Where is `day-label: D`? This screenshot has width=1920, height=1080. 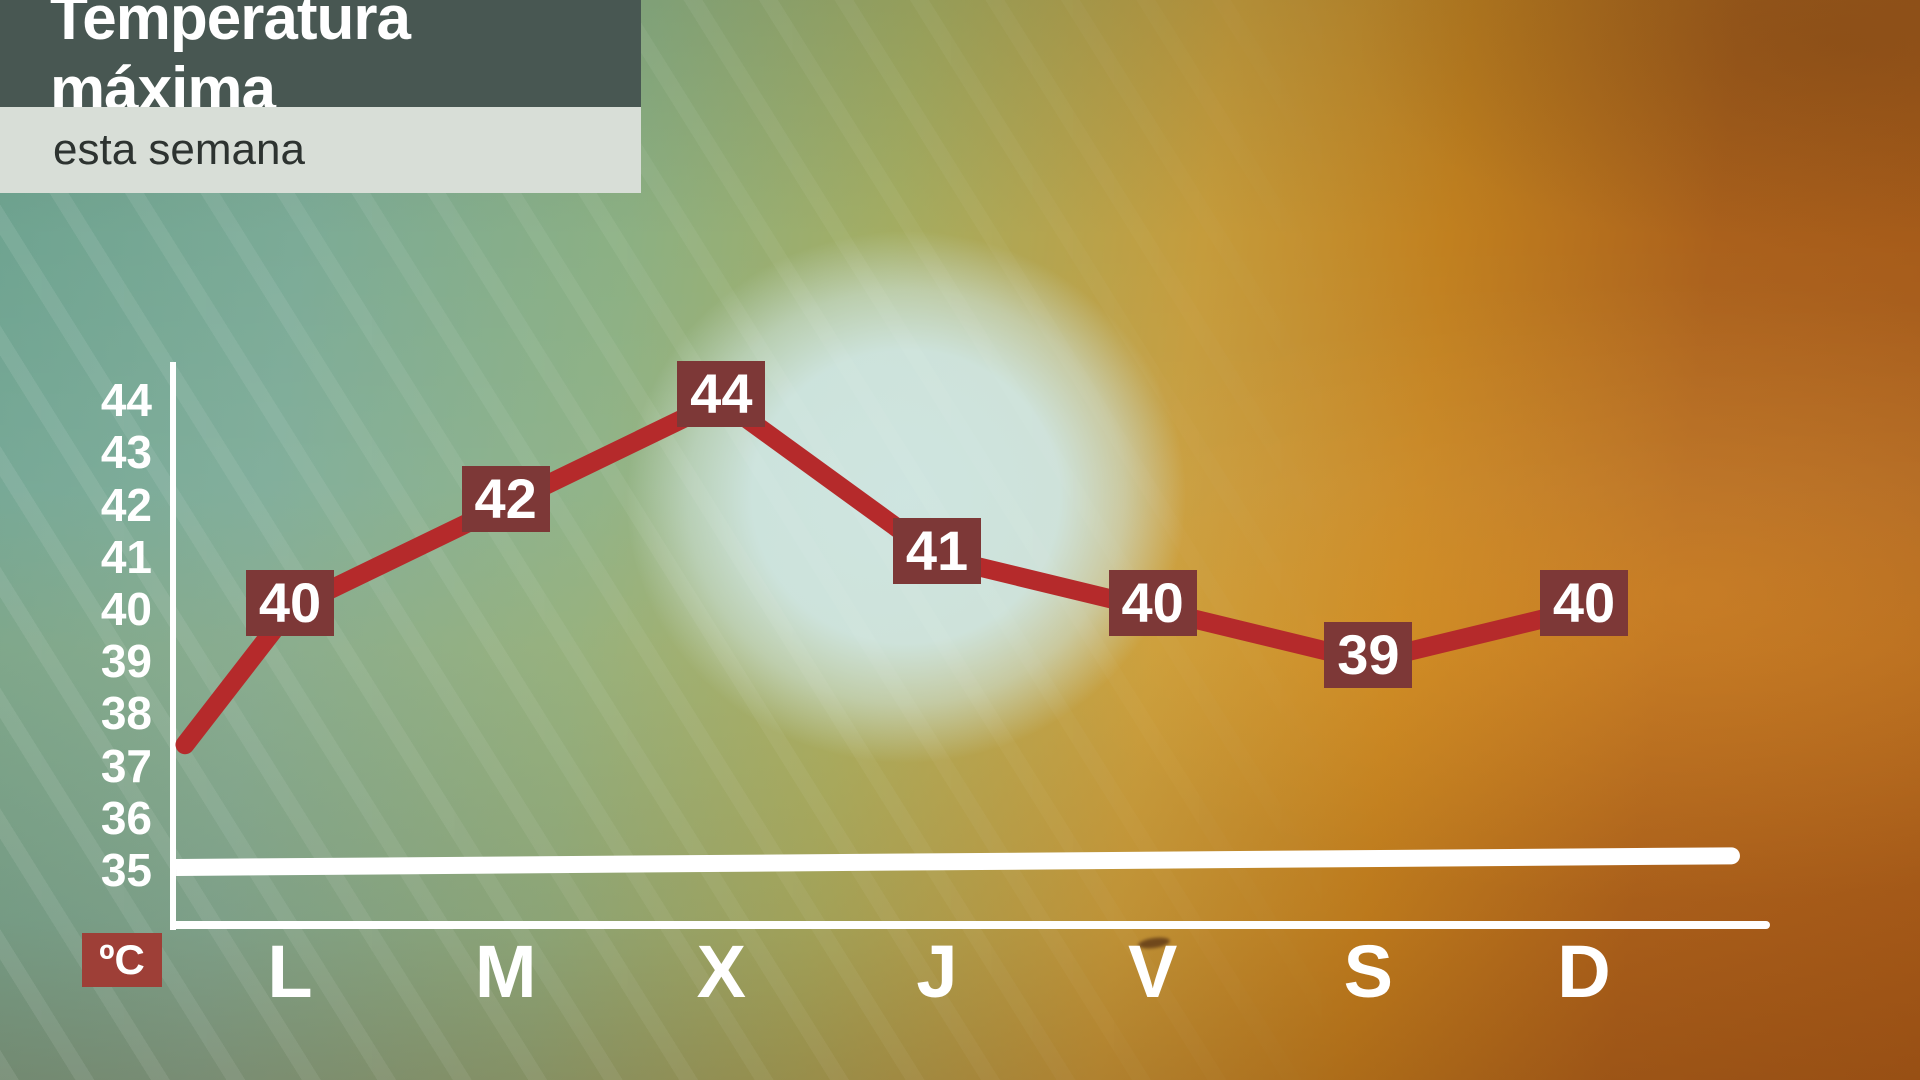
day-label: D is located at coordinates (1584, 971).